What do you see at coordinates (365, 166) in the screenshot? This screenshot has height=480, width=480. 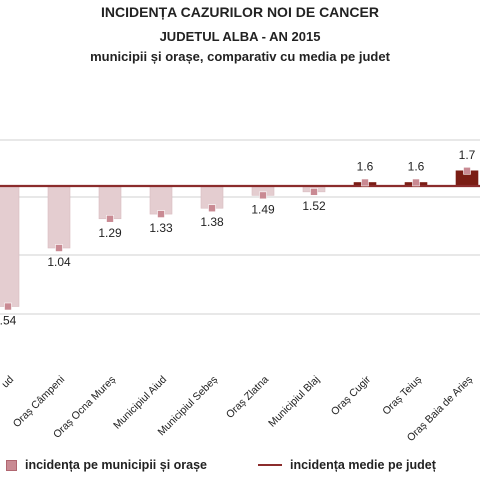 I see `data-label-7: 1.6` at bounding box center [365, 166].